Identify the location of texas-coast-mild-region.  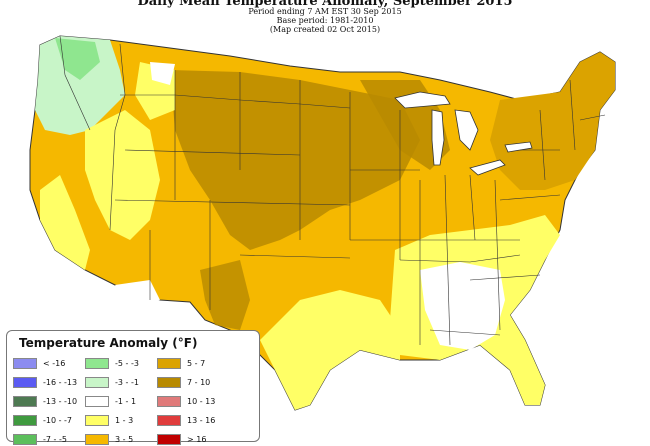
(330, 350).